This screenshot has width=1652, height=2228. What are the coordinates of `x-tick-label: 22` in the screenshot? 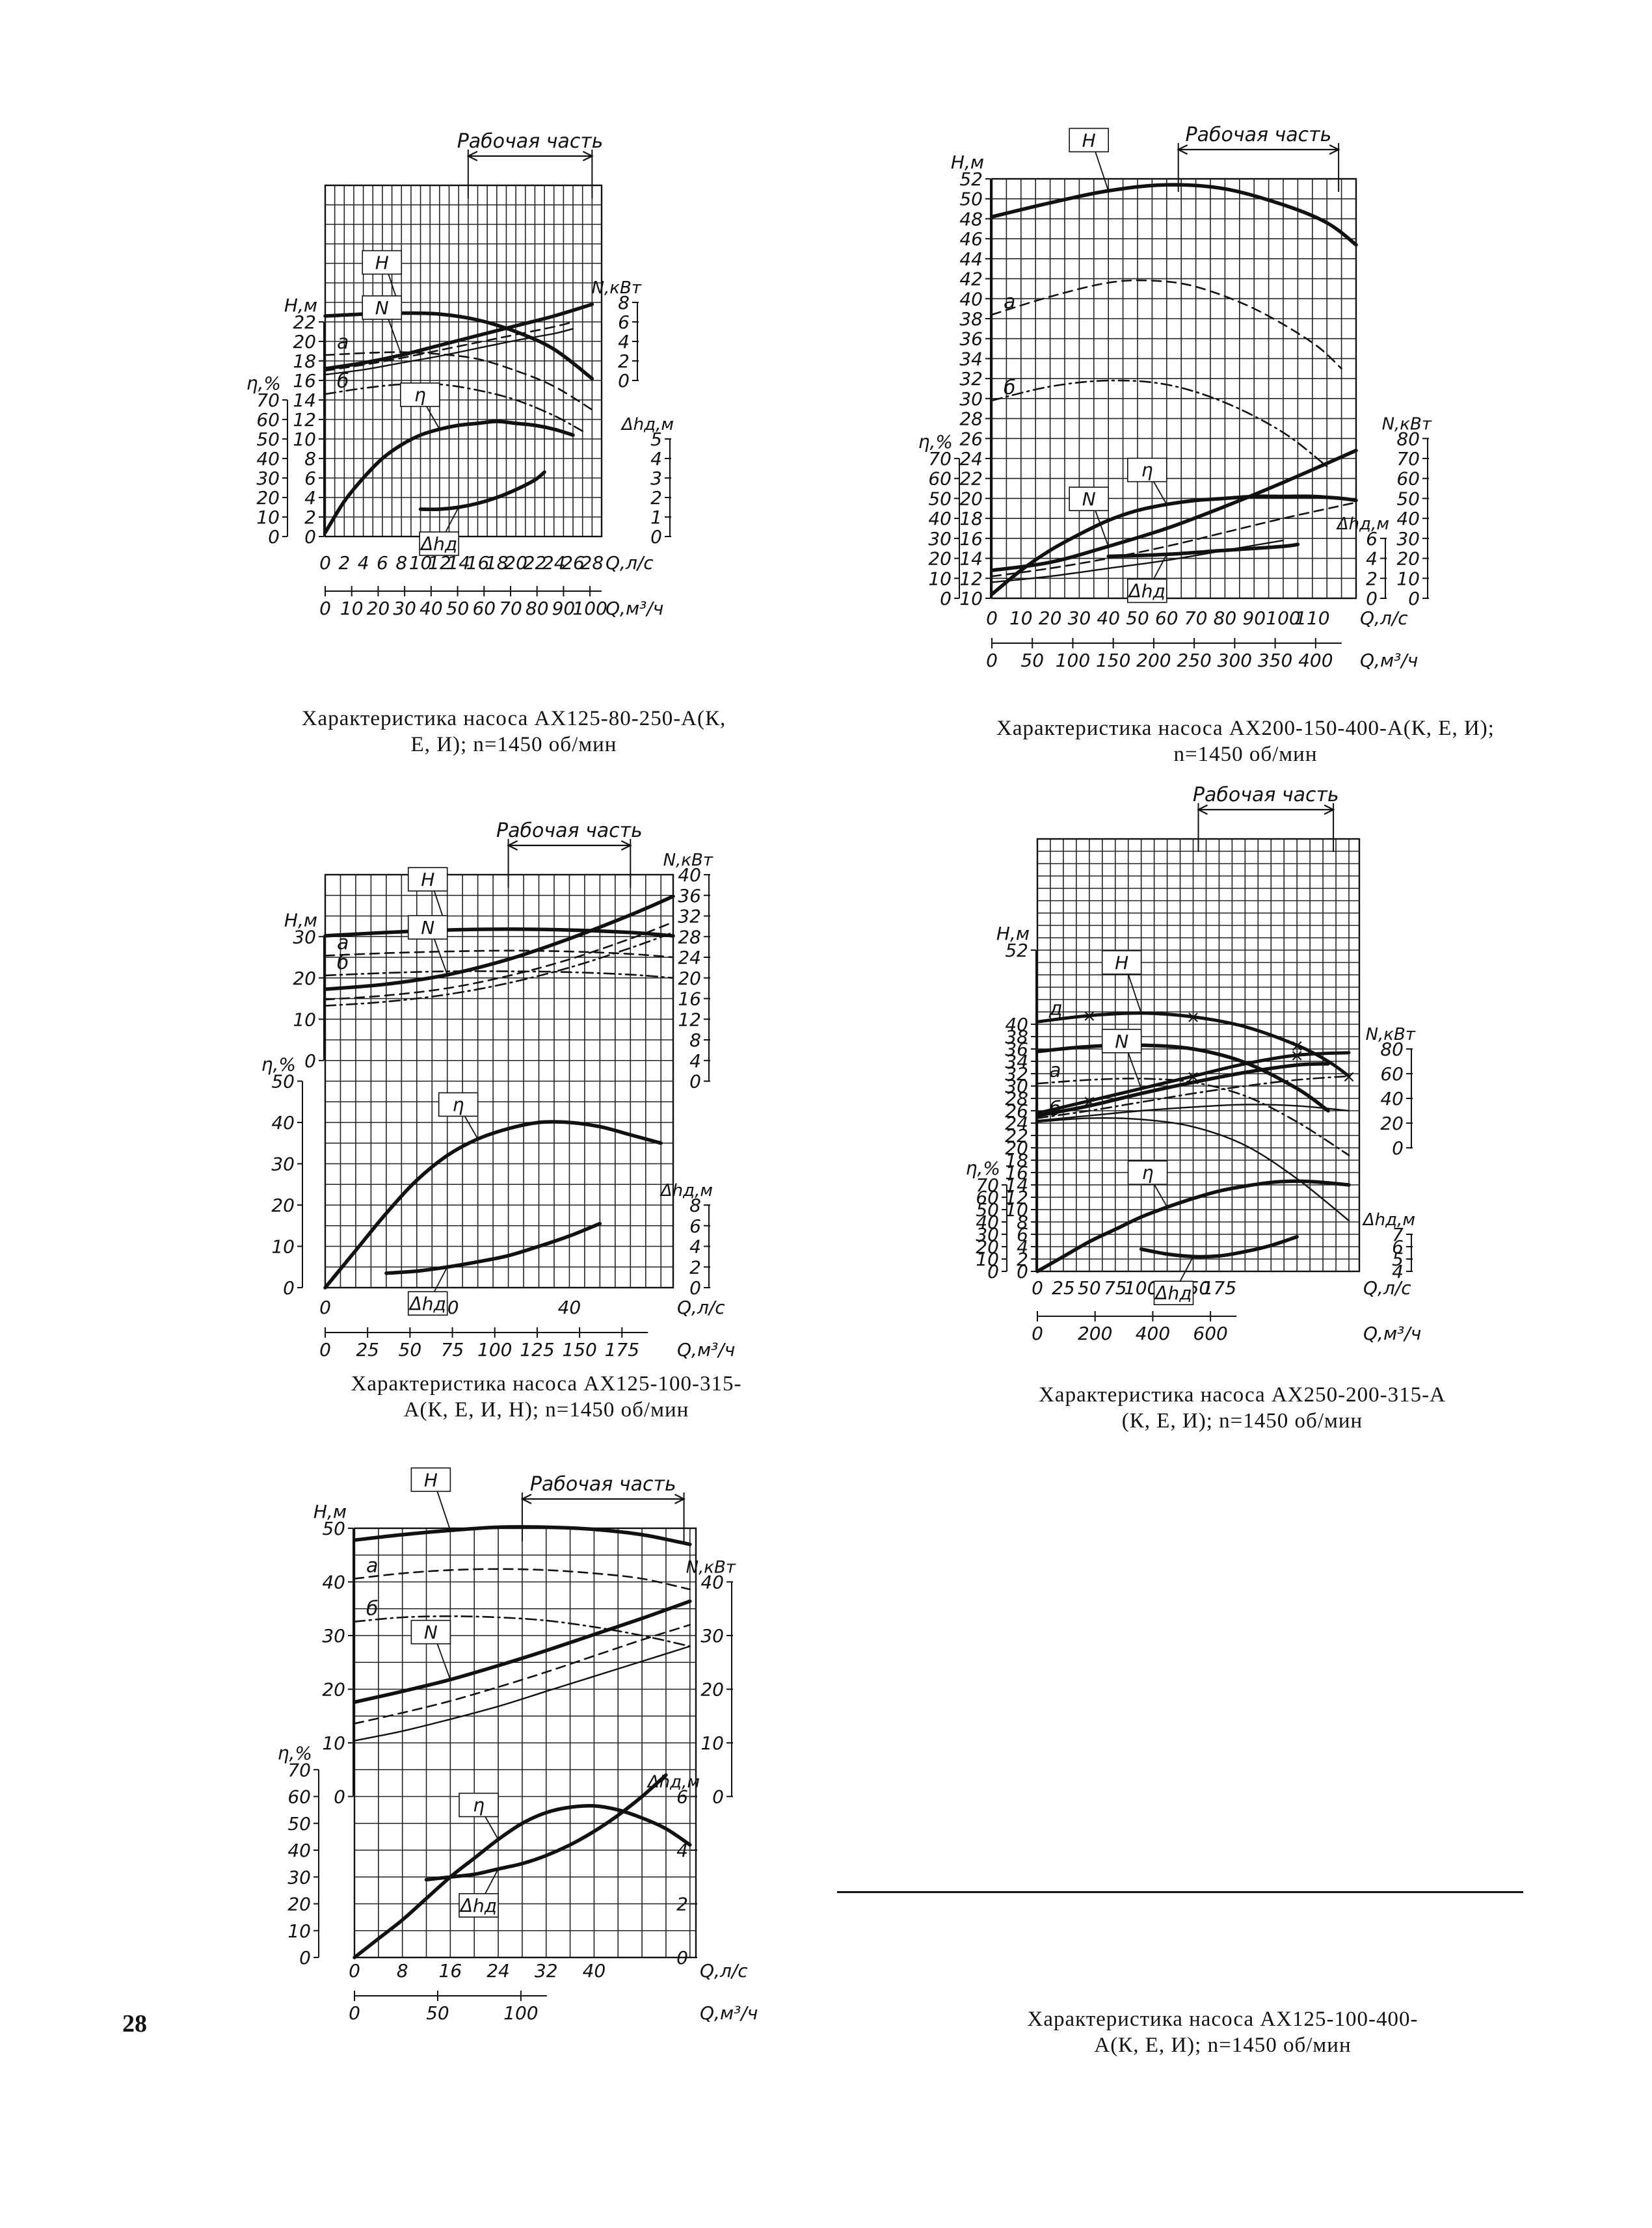 It's located at (535, 563).